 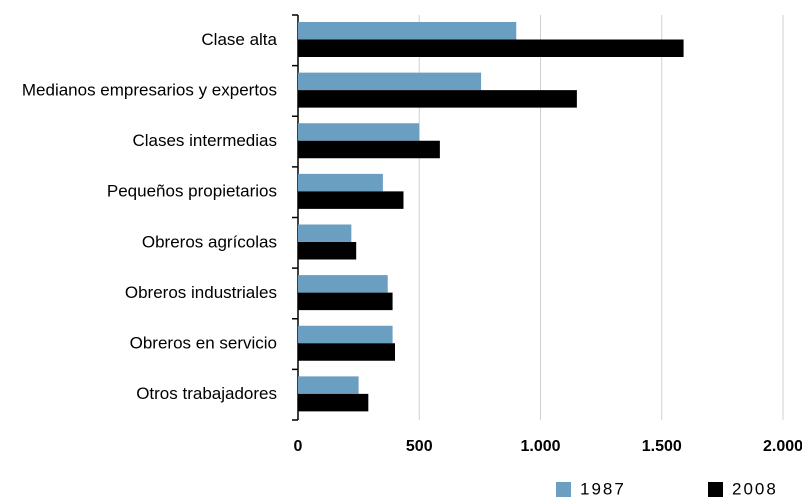 I want to click on y-tick-label: Obreros en servicio, so click(x=203, y=343).